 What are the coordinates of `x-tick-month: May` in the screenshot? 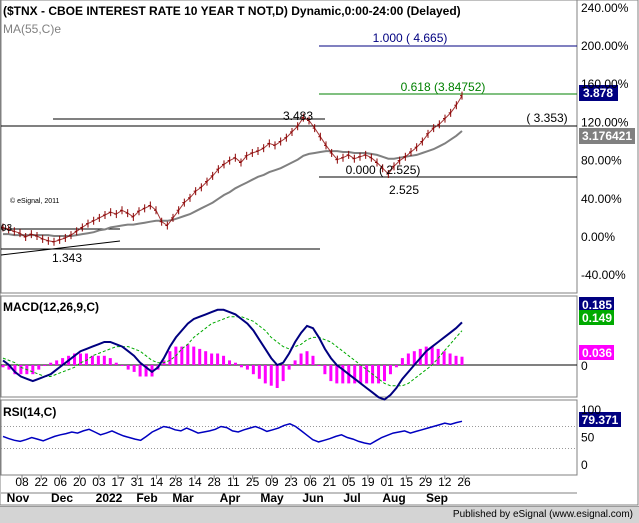 It's located at (272, 498).